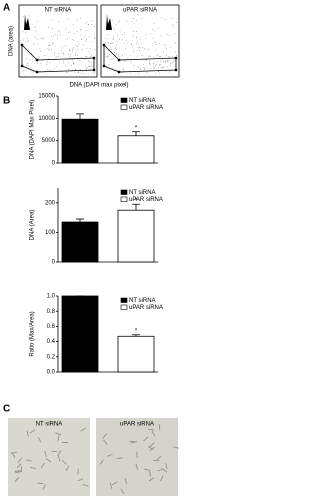 This screenshot has width=320, height=500. What do you see at coordinates (58, 41) in the screenshot?
I see `scatter-frame` at bounding box center [58, 41].